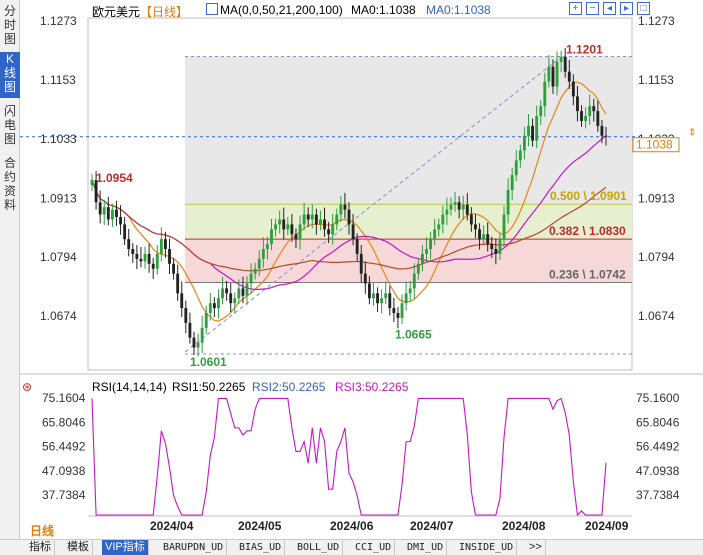 The image size is (703, 555). I want to click on start-label: 1.0954, so click(114, 178).